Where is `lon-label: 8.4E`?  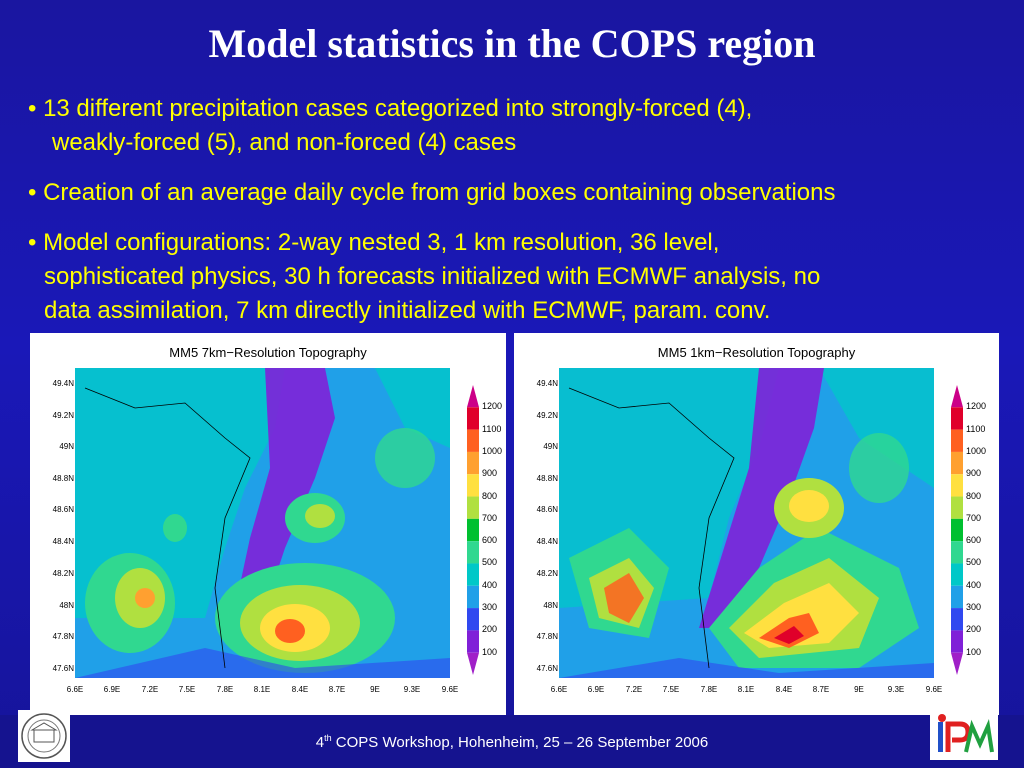 lon-label: 8.4E is located at coordinates (784, 689).